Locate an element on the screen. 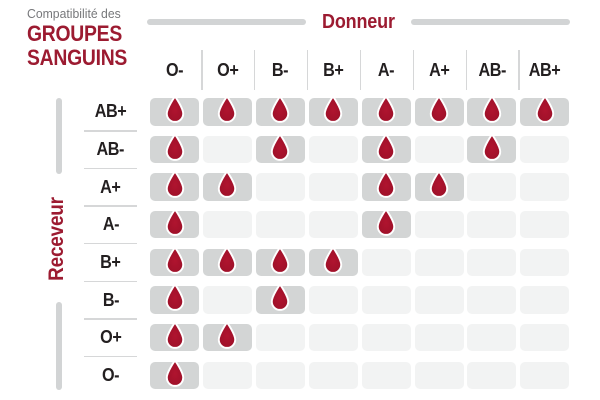 This screenshot has width=600, height=400. donor-col-header-AB-: AB- is located at coordinates (492, 69).